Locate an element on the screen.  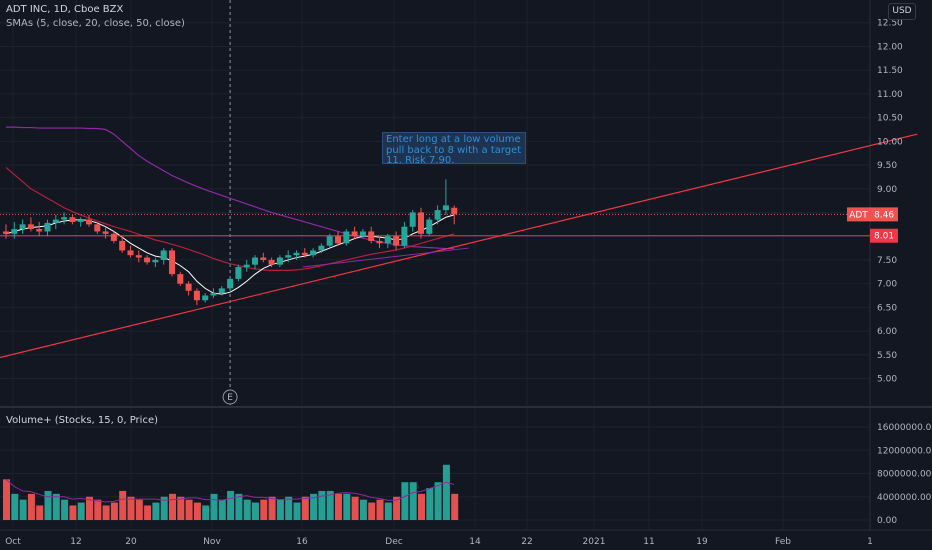
last-price-badge is located at coordinates (884, 214).